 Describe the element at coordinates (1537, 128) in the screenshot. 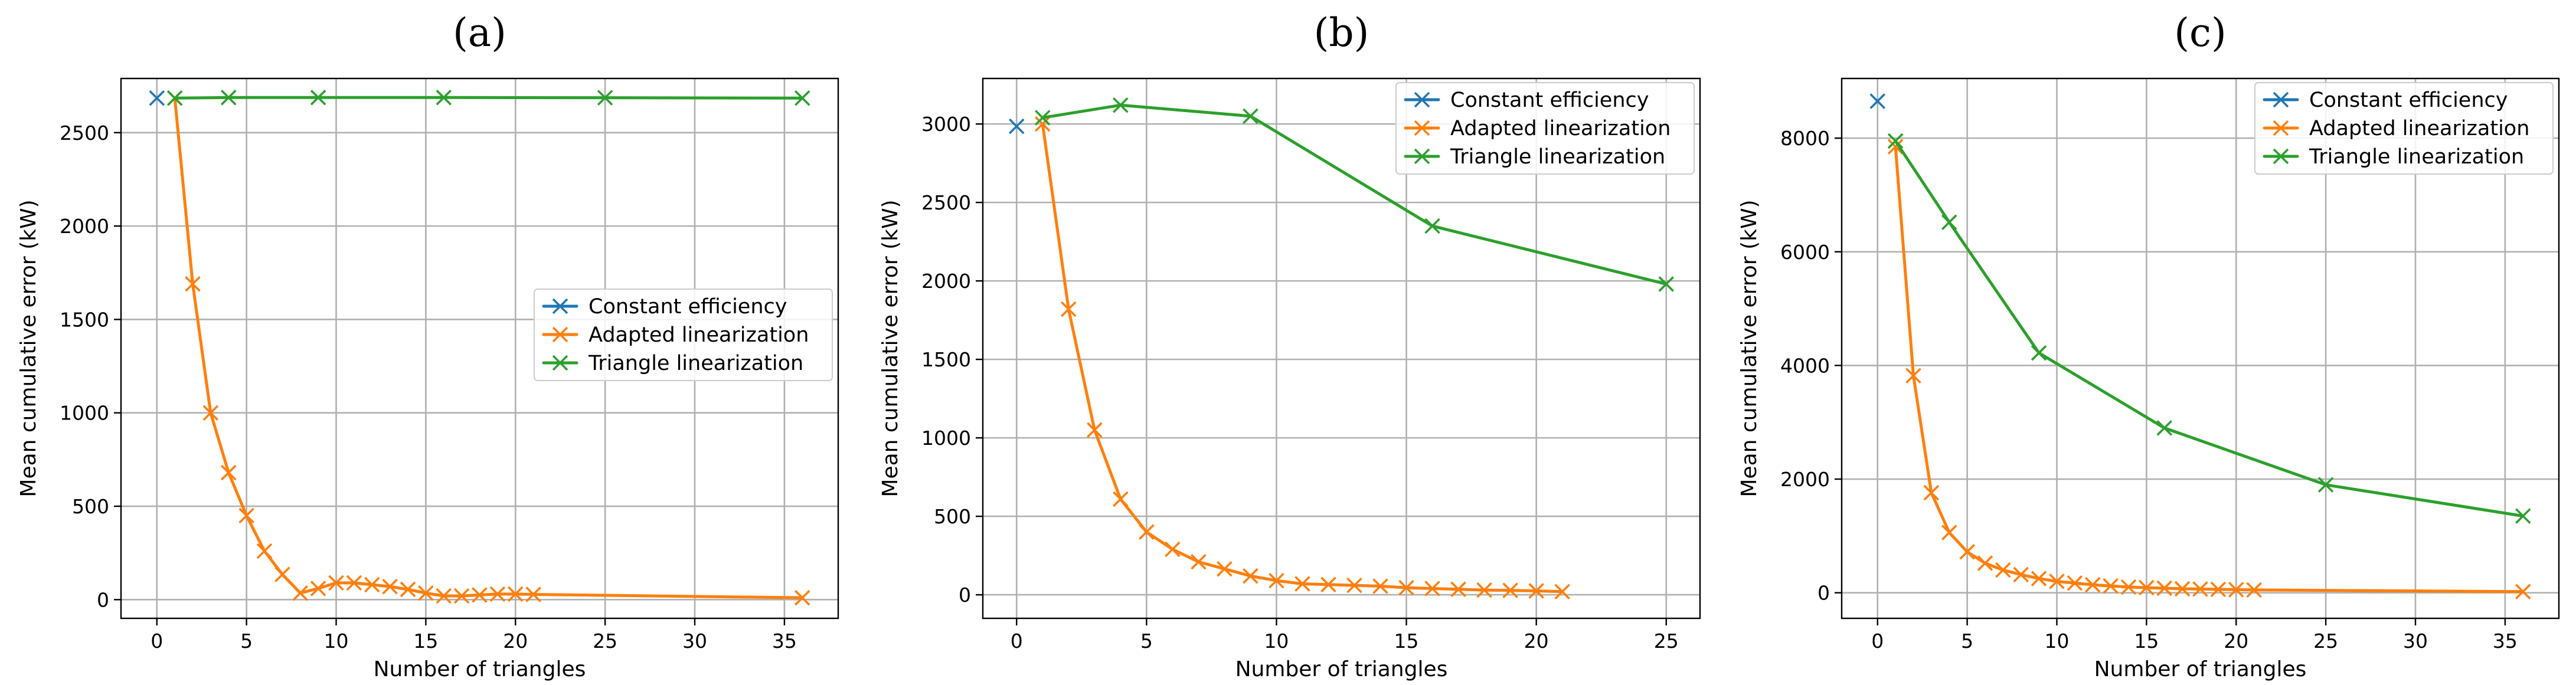

I see `legend-entry-adapted: Adapted linearization` at that location.